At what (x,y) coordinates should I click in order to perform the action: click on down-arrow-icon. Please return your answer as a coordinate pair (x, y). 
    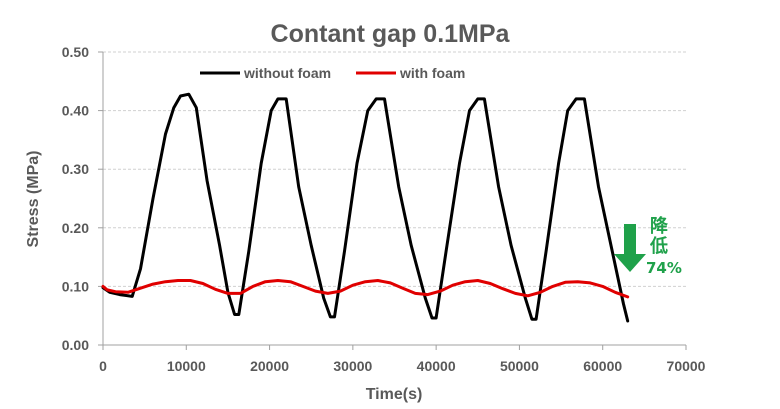
    Looking at the image, I should click on (630, 248).